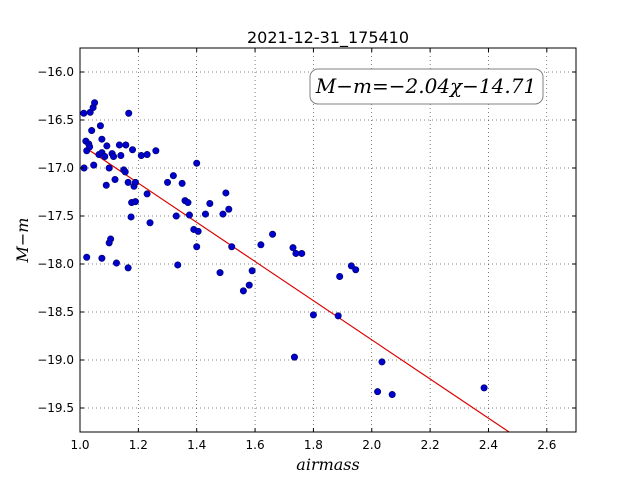 This screenshot has height=480, width=640. Describe the element at coordinates (313, 445) in the screenshot. I see `x-tick-label: 1.8` at that location.